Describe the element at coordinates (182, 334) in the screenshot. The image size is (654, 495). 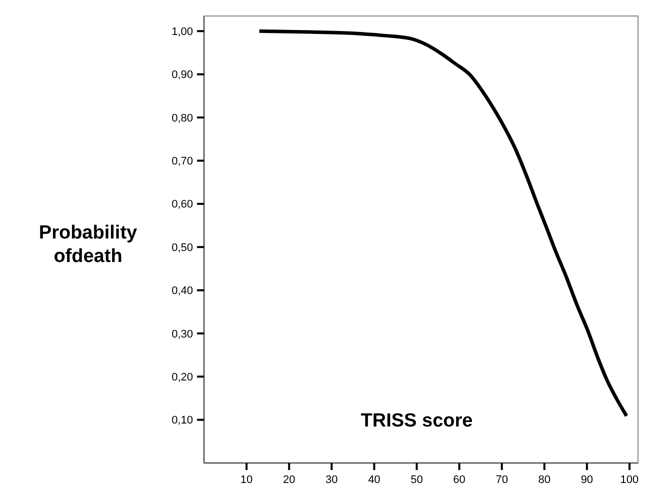
I see `y-tick-label: 0,30` at that location.